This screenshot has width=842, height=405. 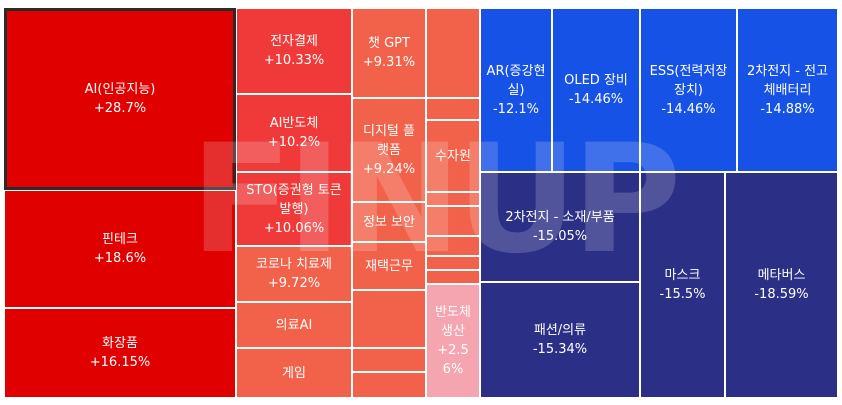 I want to click on tile-label: 반도체 생산 +2.5 6%, so click(x=453, y=341).